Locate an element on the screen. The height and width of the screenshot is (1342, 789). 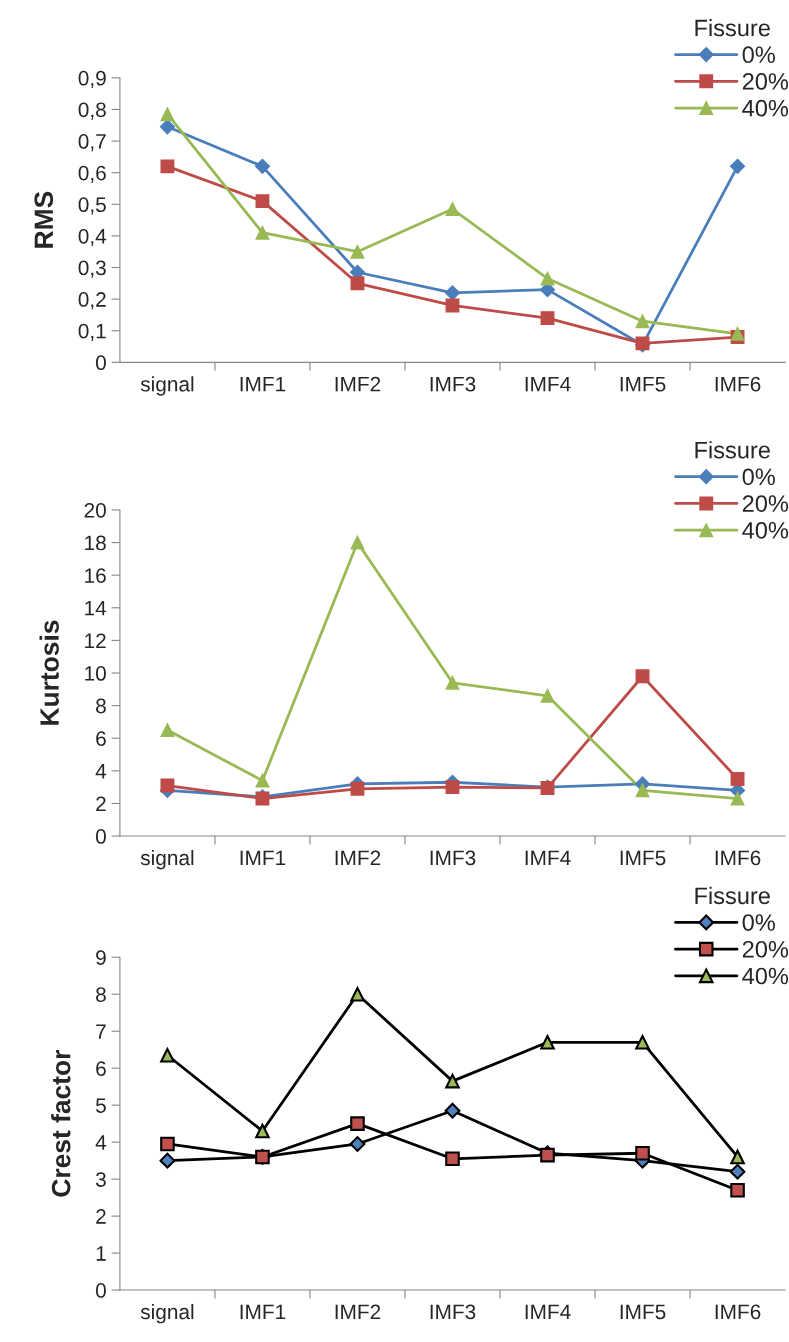
y-tick-label: 9 is located at coordinates (101, 957).